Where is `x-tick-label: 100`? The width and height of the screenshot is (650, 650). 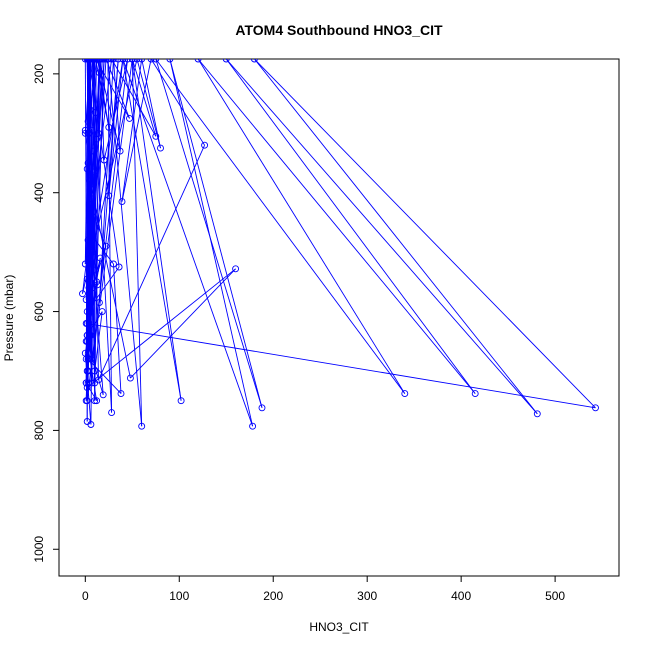
x-tick-label: 100 is located at coordinates (179, 596).